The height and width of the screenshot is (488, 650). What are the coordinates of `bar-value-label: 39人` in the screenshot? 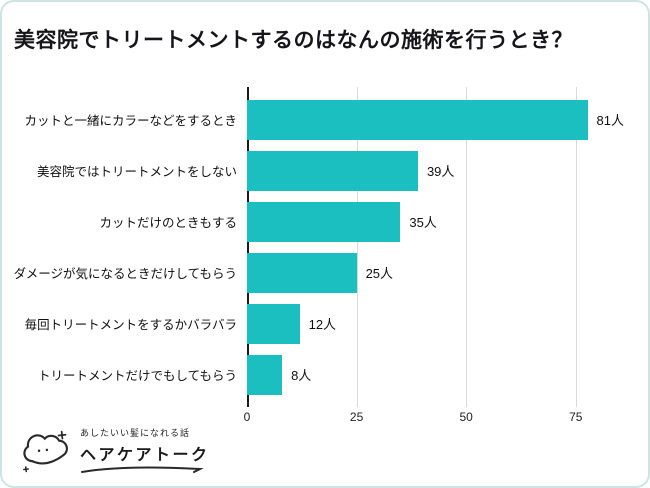 It's located at (440, 171).